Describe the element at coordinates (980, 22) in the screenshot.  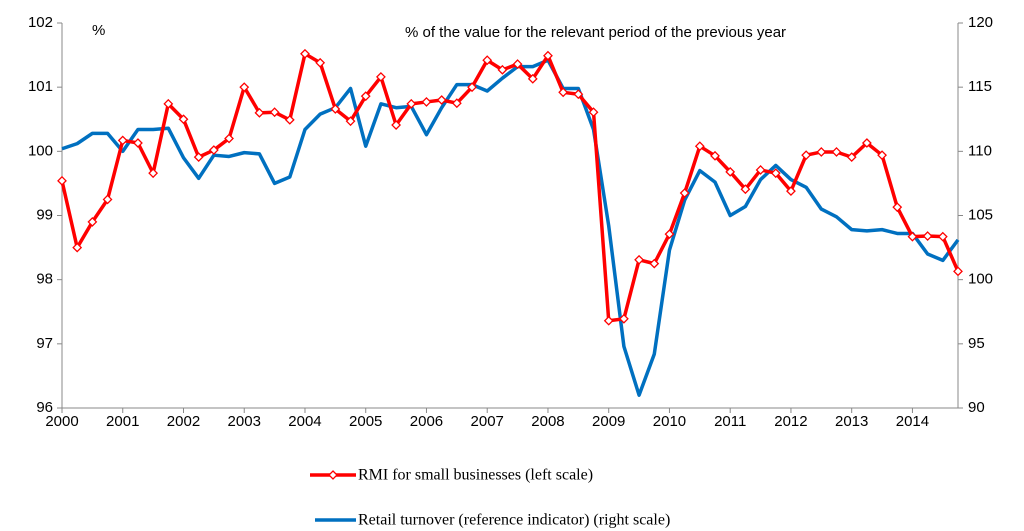
I see `y2-tick-label: 120` at that location.